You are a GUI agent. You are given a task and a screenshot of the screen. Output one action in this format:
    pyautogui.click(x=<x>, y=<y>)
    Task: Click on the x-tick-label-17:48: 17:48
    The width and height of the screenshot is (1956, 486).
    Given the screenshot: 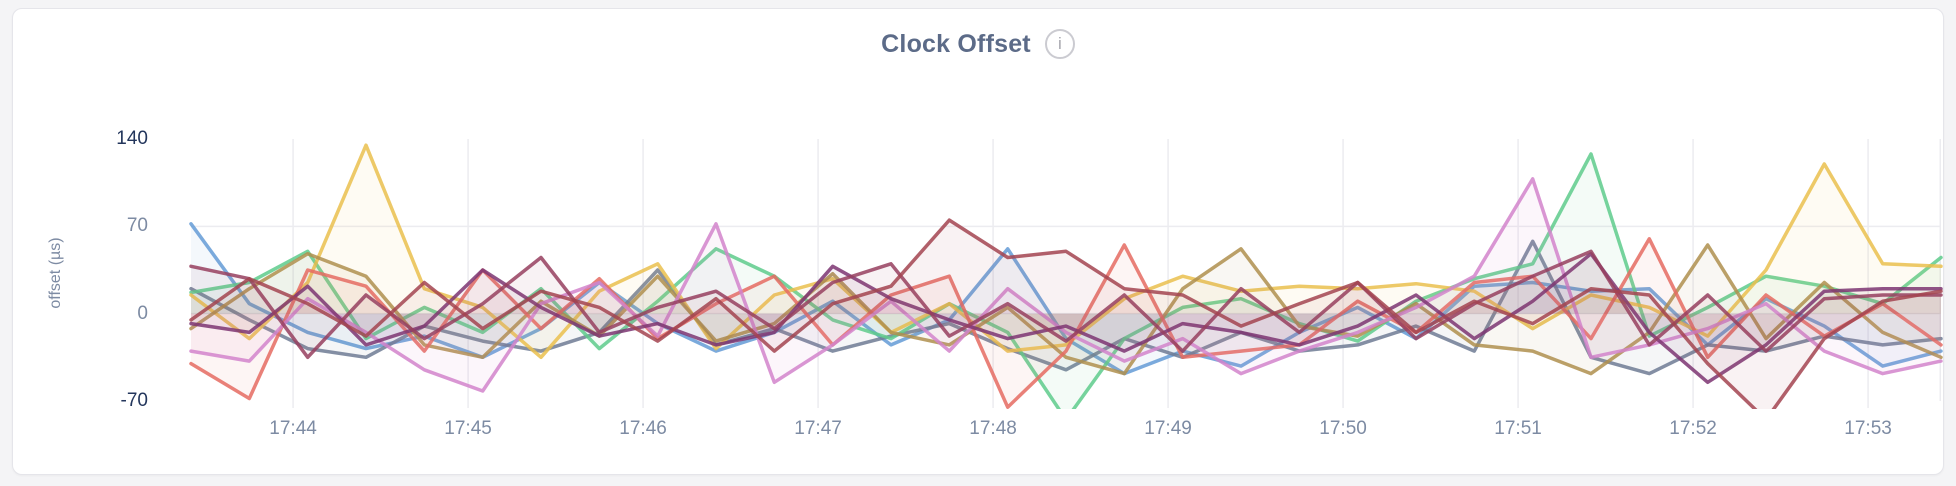 What is the action you would take?
    pyautogui.click(x=993, y=428)
    